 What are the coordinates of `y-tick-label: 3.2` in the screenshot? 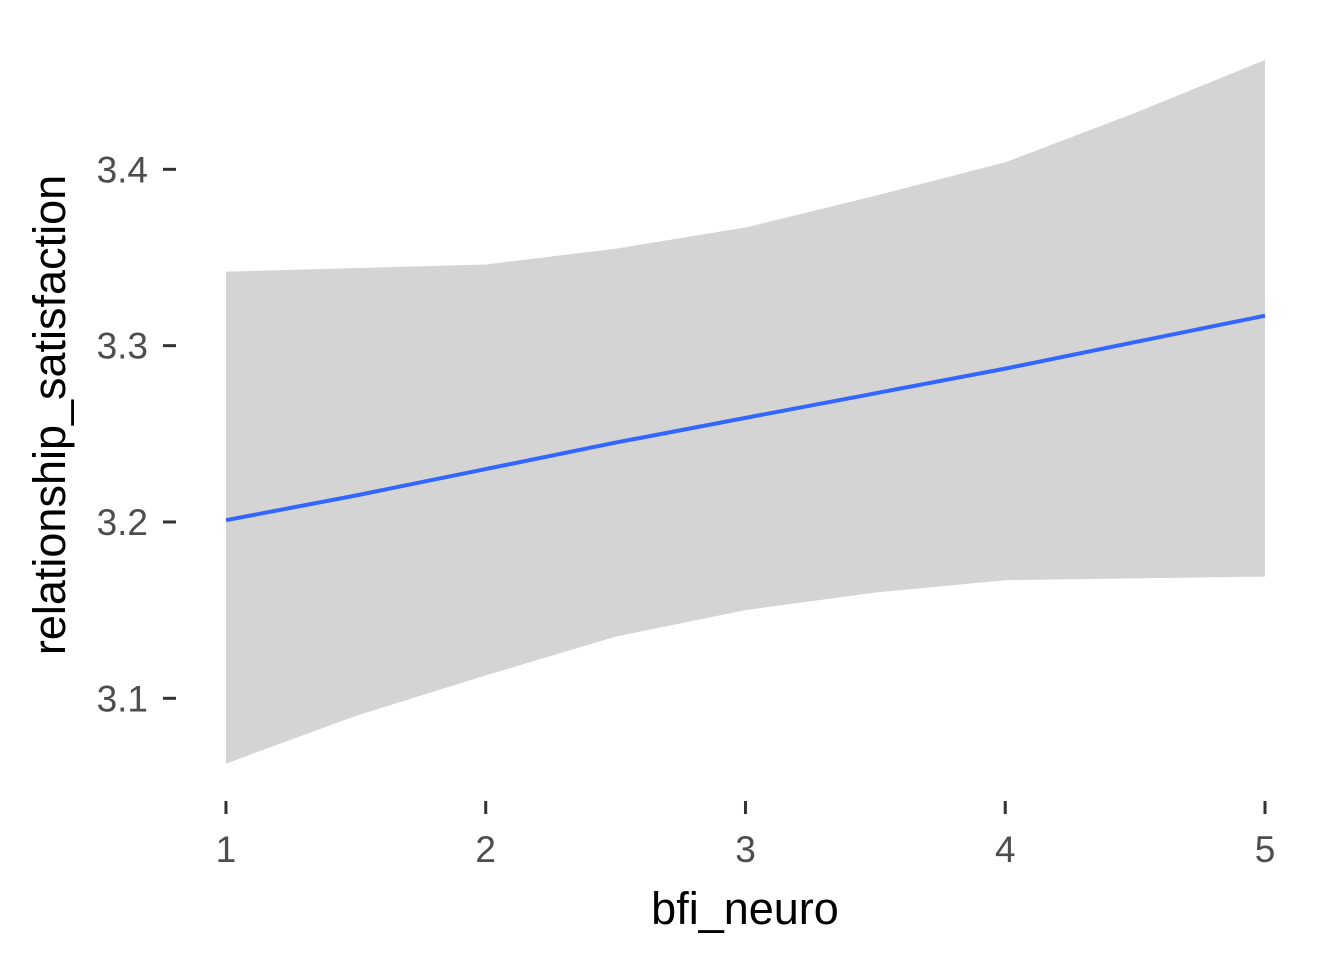 It's located at (122, 522).